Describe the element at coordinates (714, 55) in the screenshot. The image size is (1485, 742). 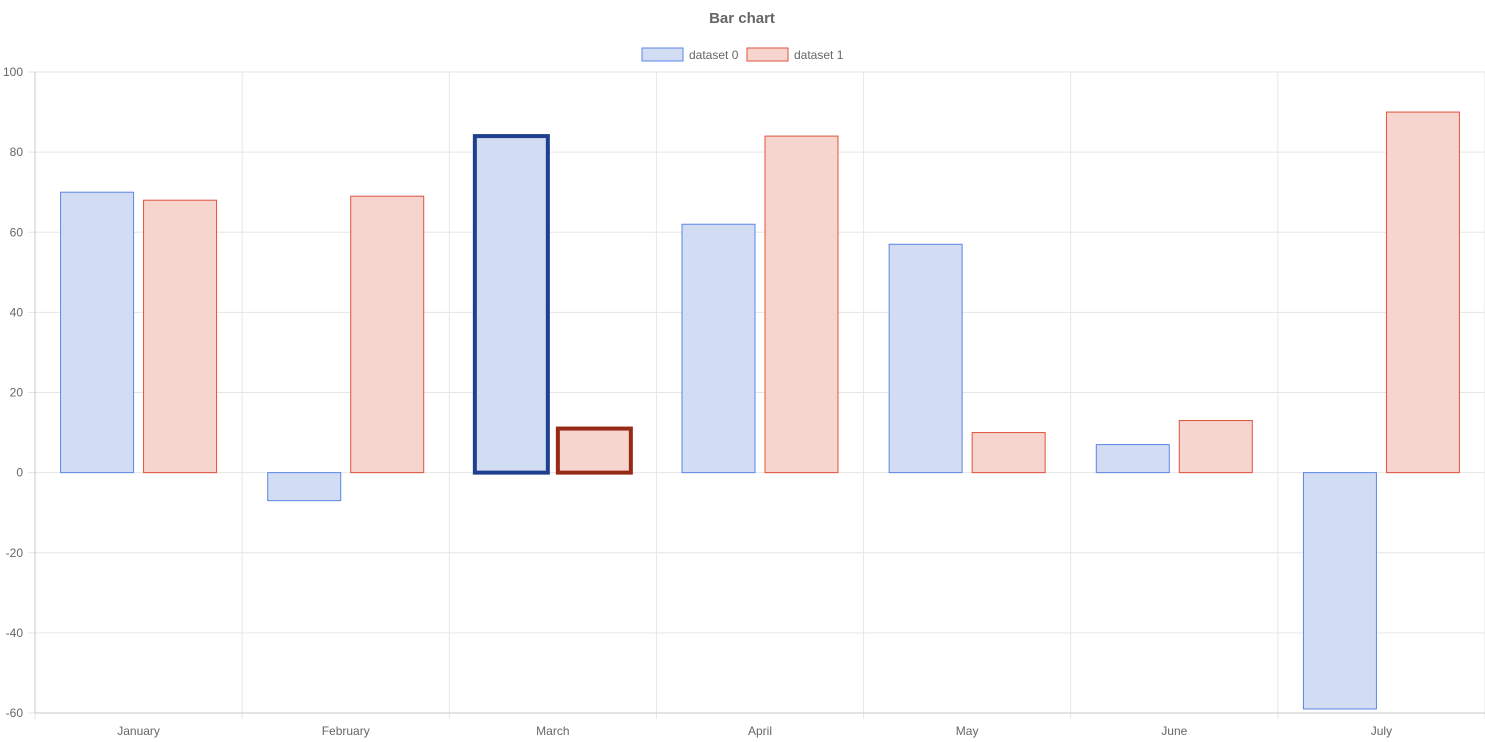
I see `legend-label-dataset-0: dataset 0` at that location.